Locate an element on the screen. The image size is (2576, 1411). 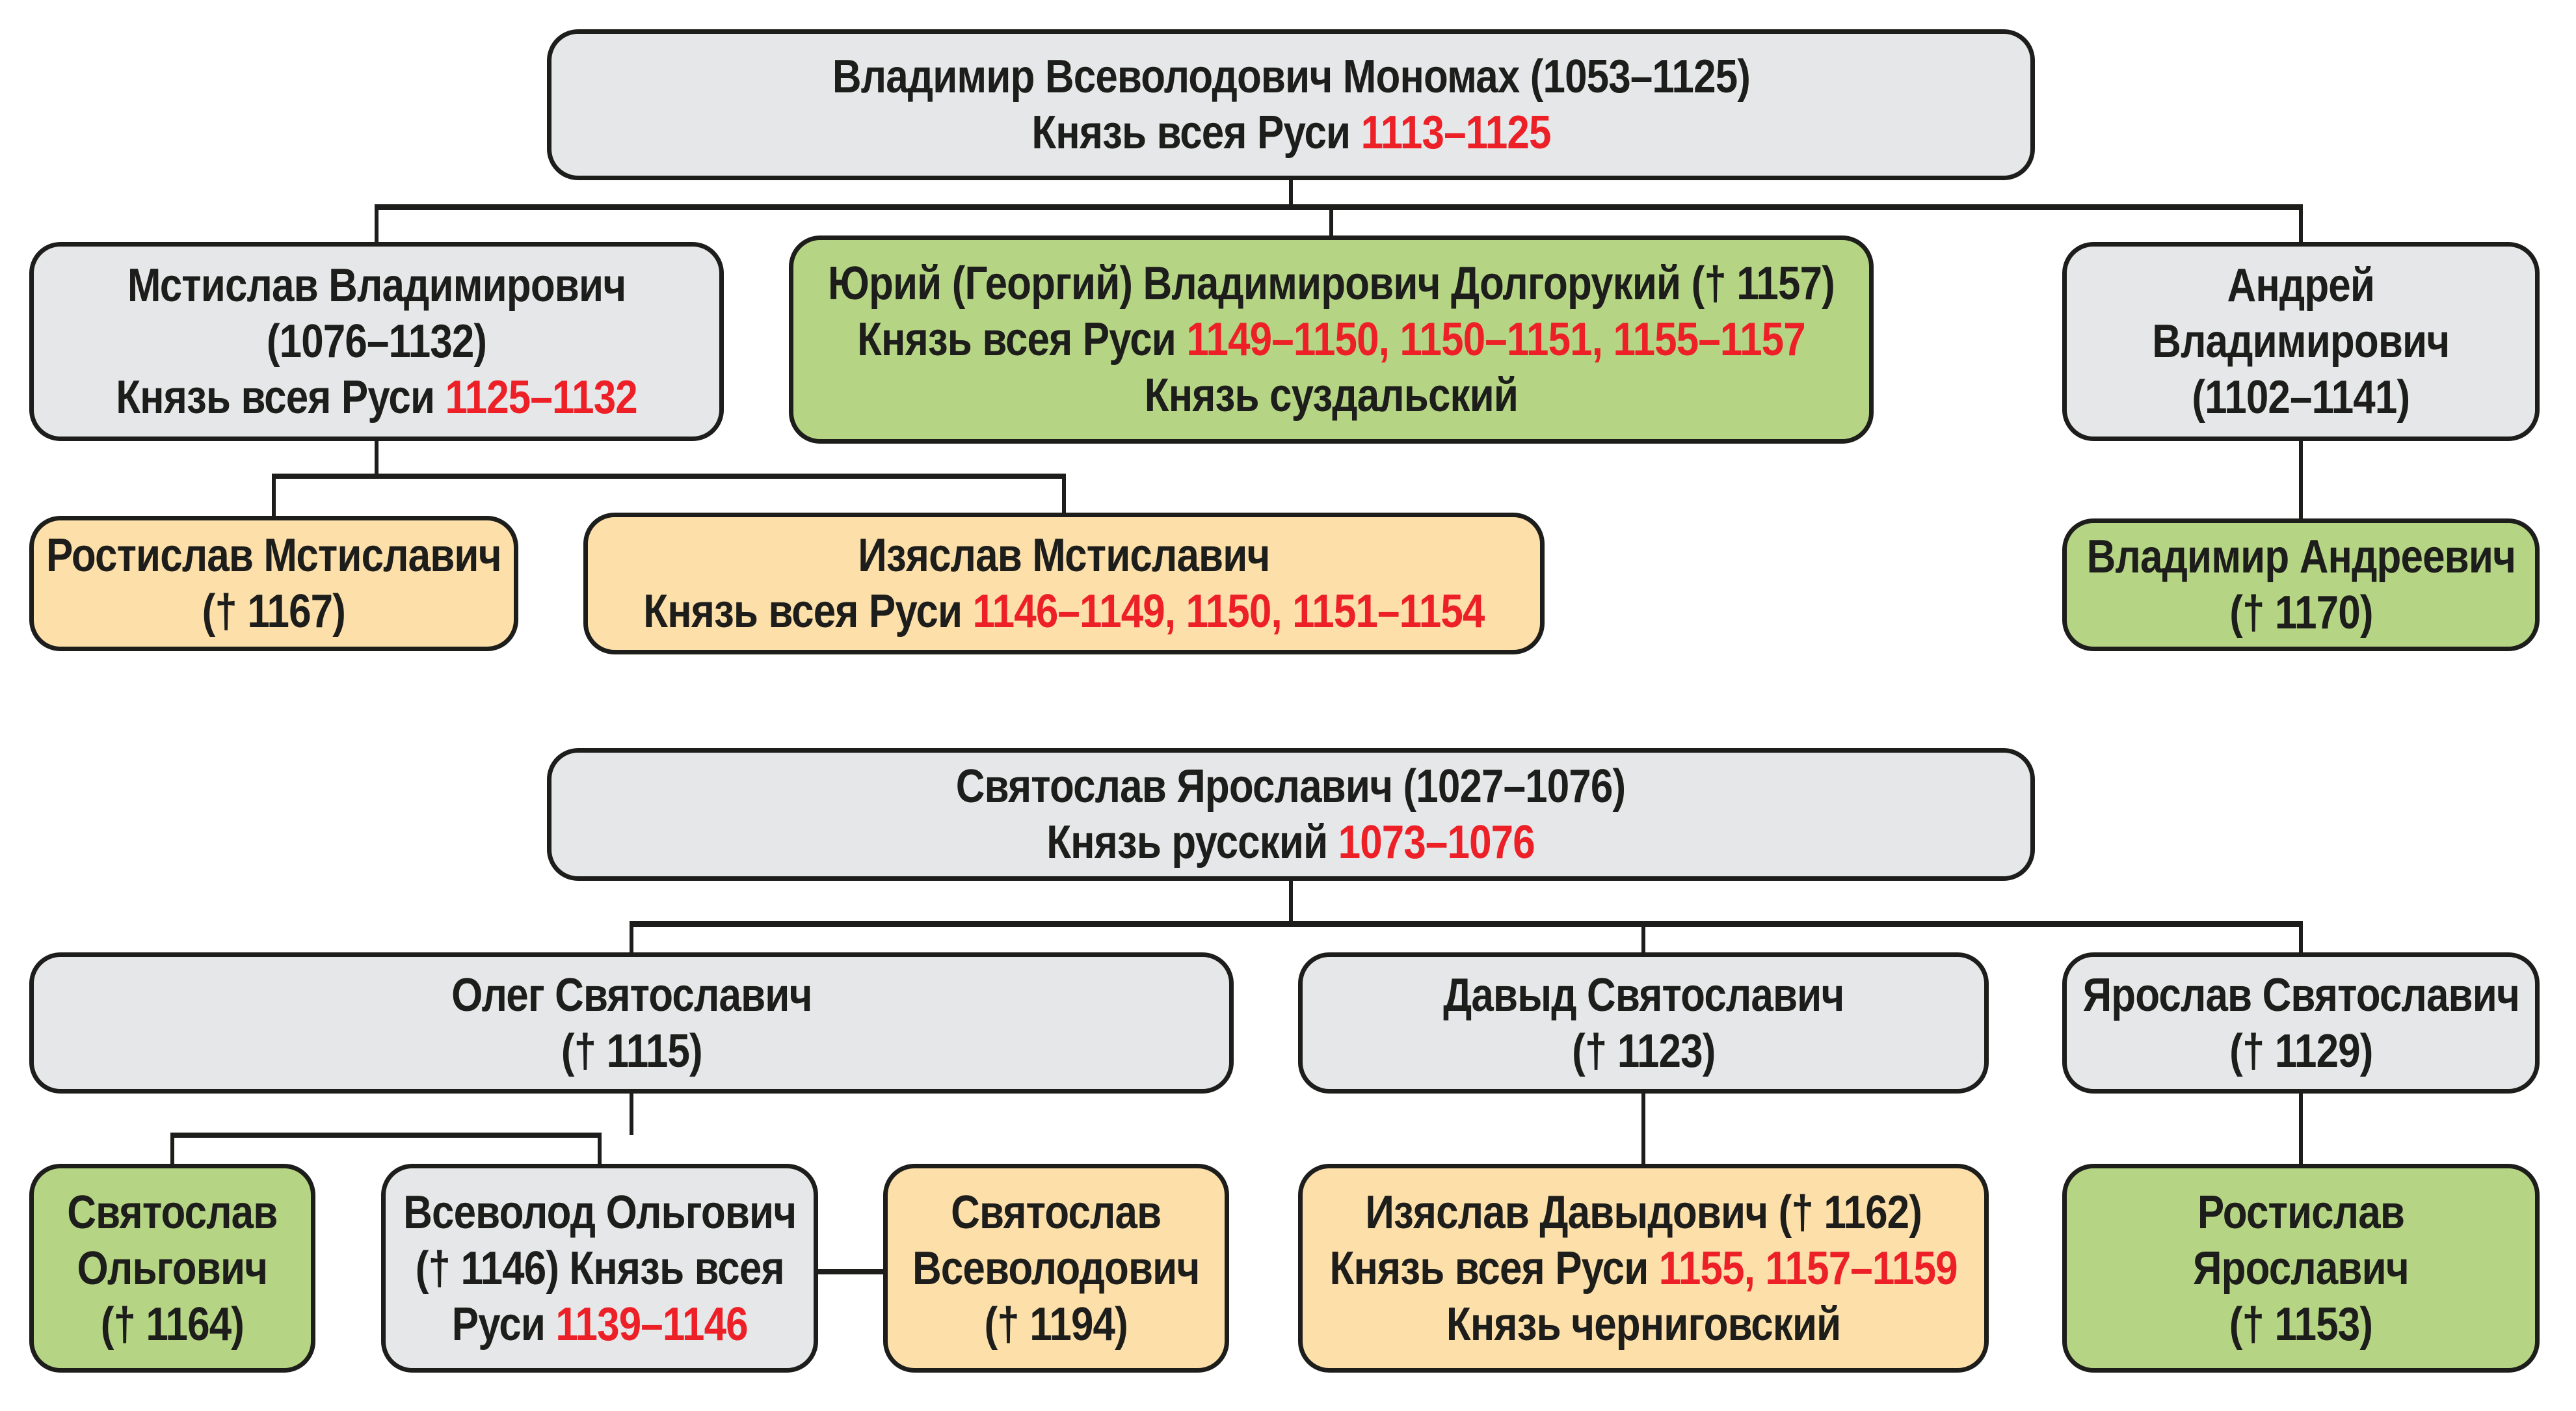
person-box-text: Ростислав Мстиславич († 1167) is located at coordinates (274, 584).